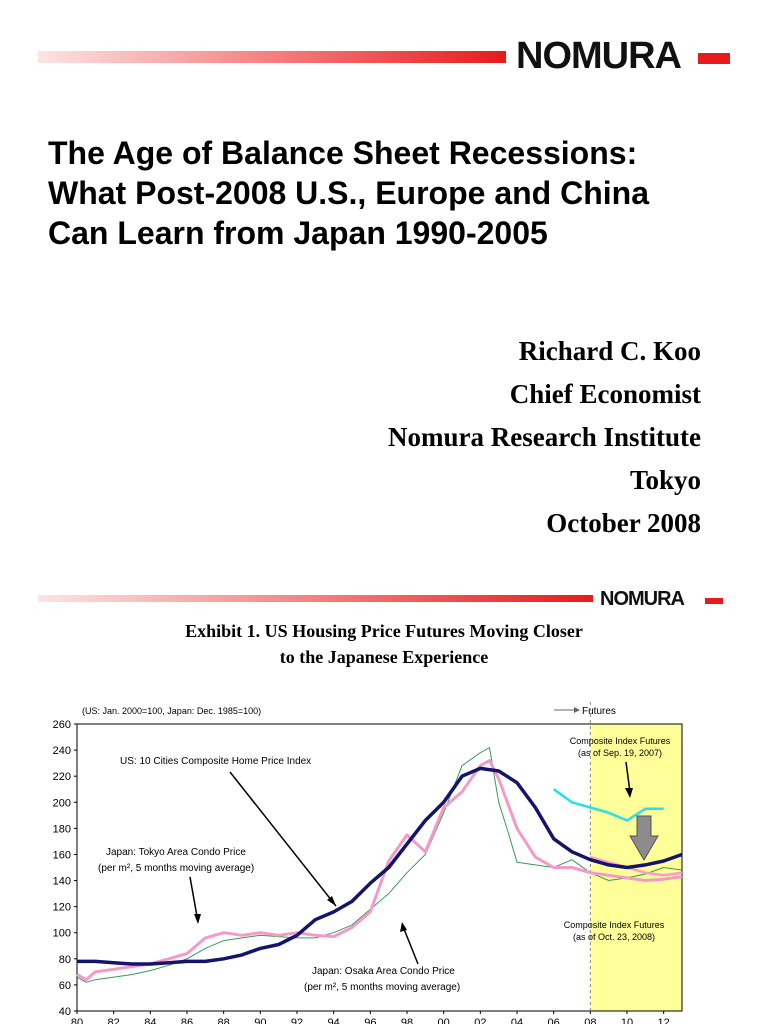 Image resolution: width=768 pixels, height=1029 pixels. What do you see at coordinates (590, 1020) in the screenshot?
I see `x-tick-label: 08` at bounding box center [590, 1020].